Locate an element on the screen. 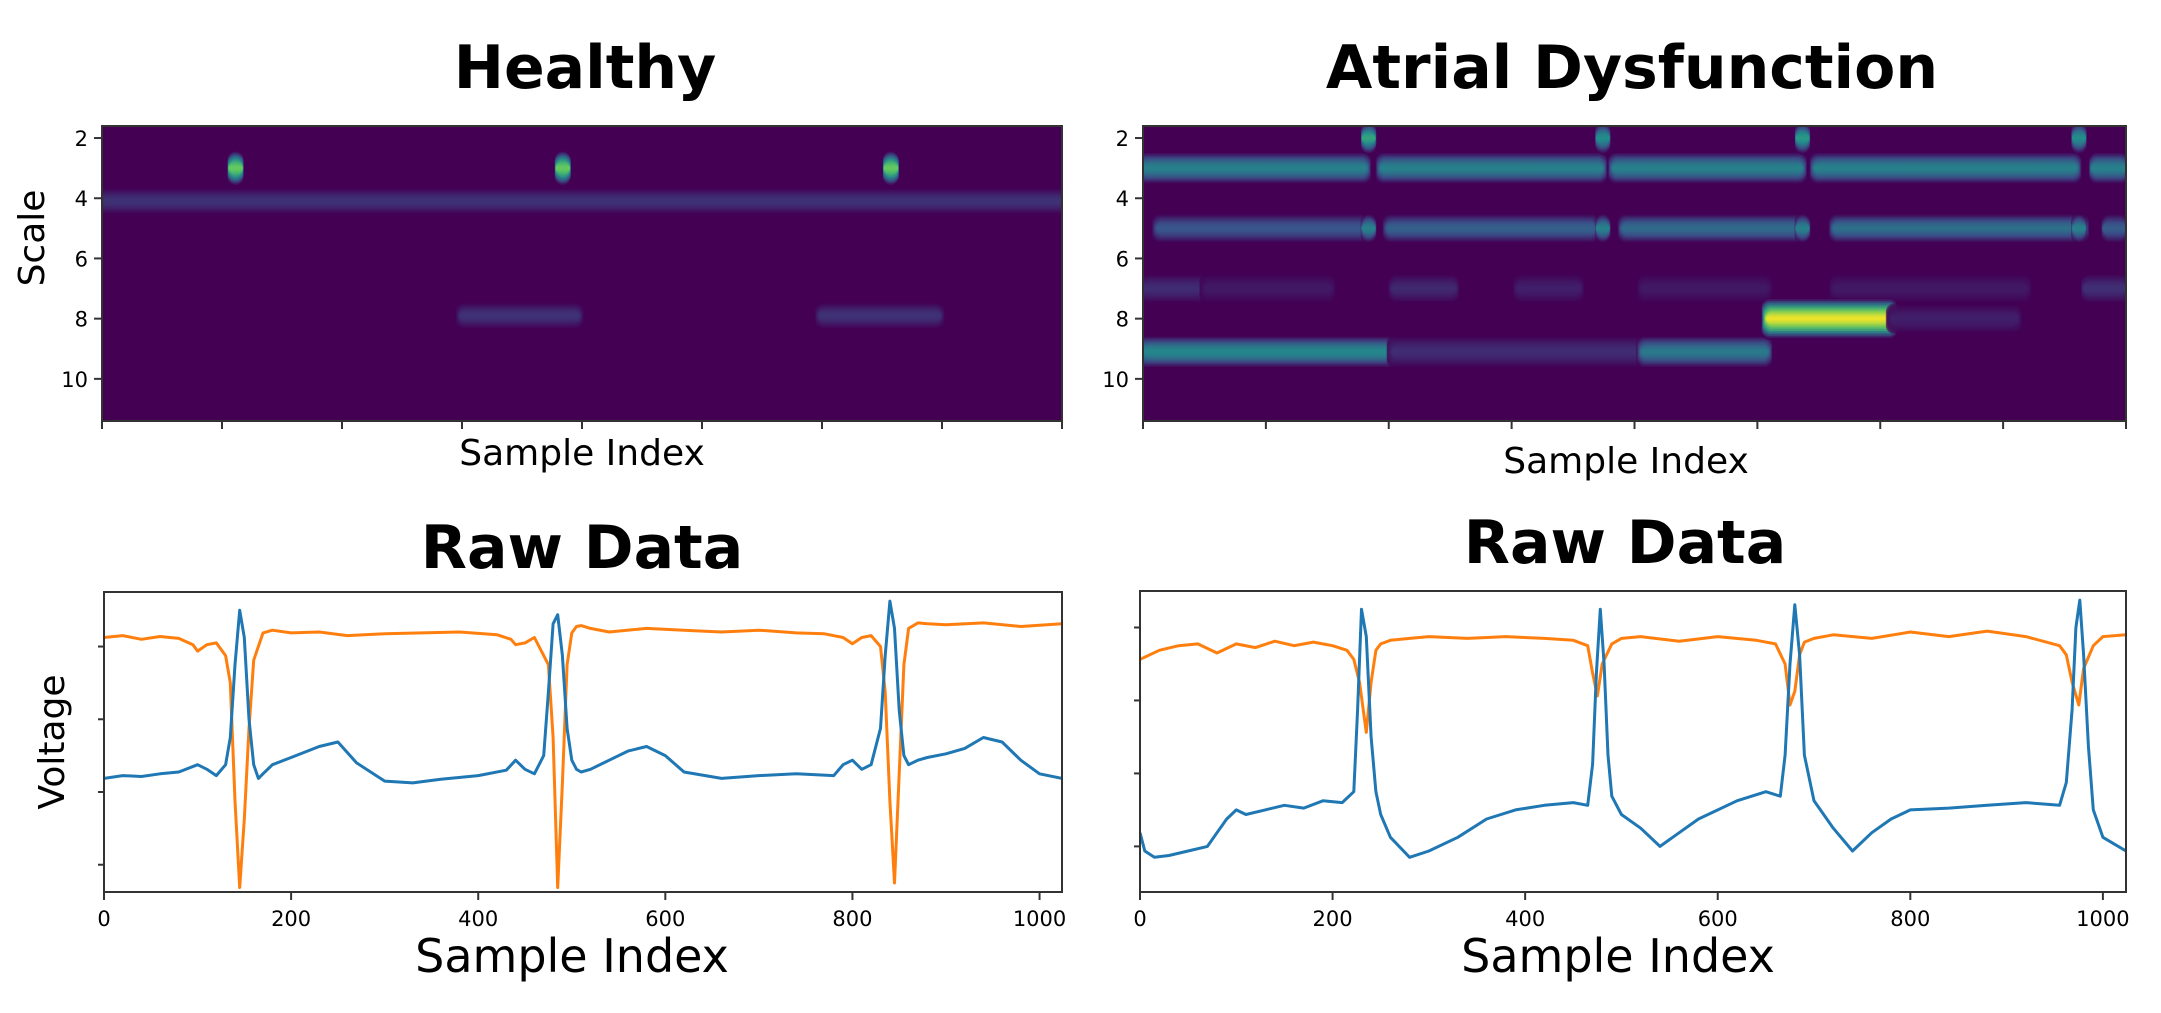 The height and width of the screenshot is (1013, 2161). healthy-raw-xlabel: Sample Index is located at coordinates (572, 956).